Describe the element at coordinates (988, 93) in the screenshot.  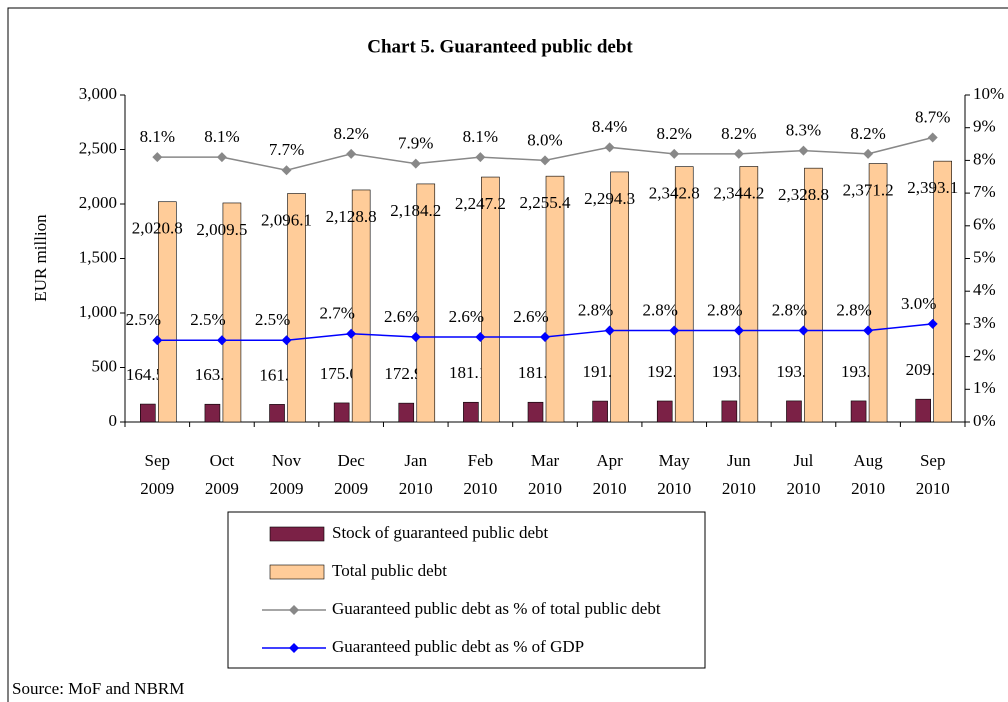
I see `y2-tick-label: 10%` at that location.